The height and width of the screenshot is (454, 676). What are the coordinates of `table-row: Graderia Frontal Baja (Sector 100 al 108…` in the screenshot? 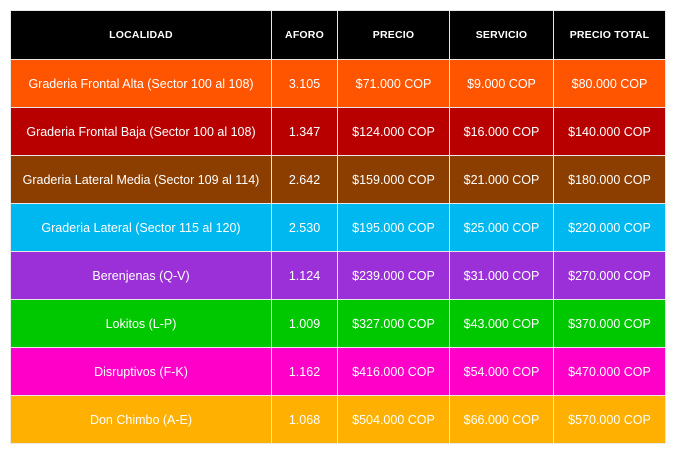 It's located at (338, 131).